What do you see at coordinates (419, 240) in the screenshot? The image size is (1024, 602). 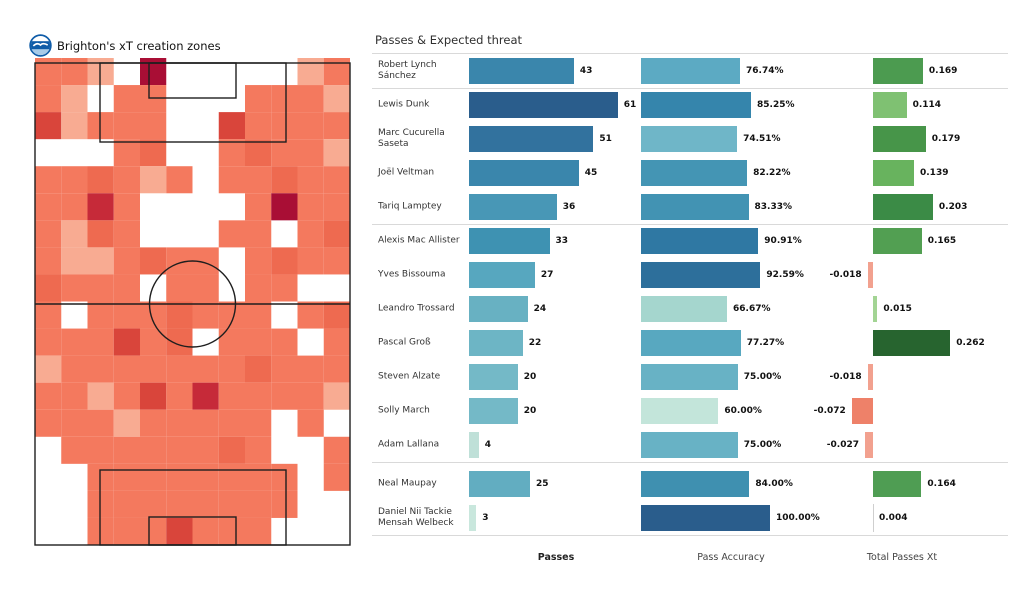 I see `player-name: Alexis Mac Allister` at bounding box center [419, 240].